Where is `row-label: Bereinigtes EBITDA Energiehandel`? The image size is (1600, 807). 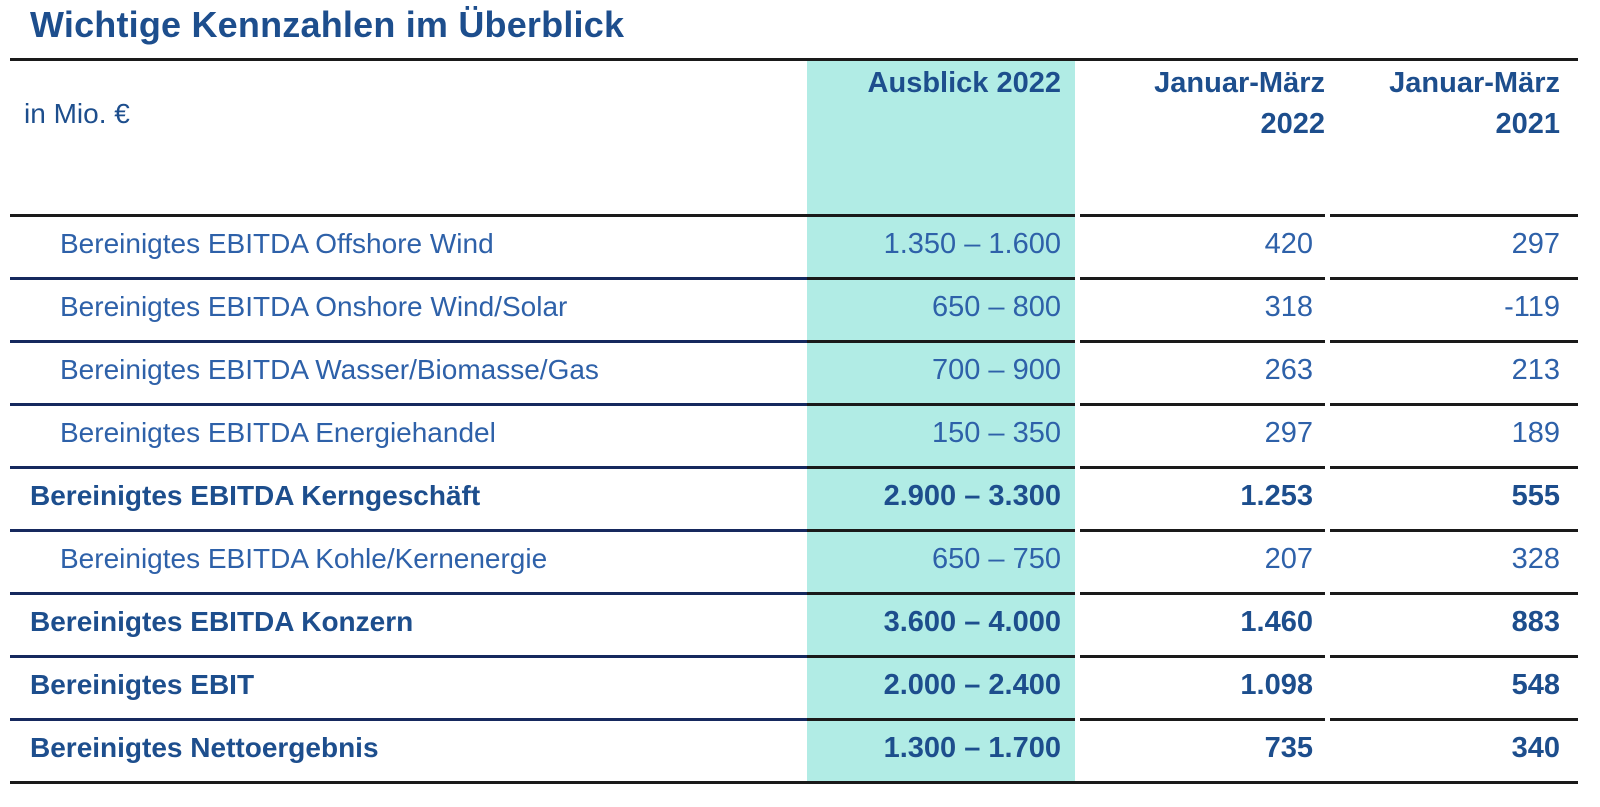 row-label: Bereinigtes EBITDA Energiehandel is located at coordinates (408, 437).